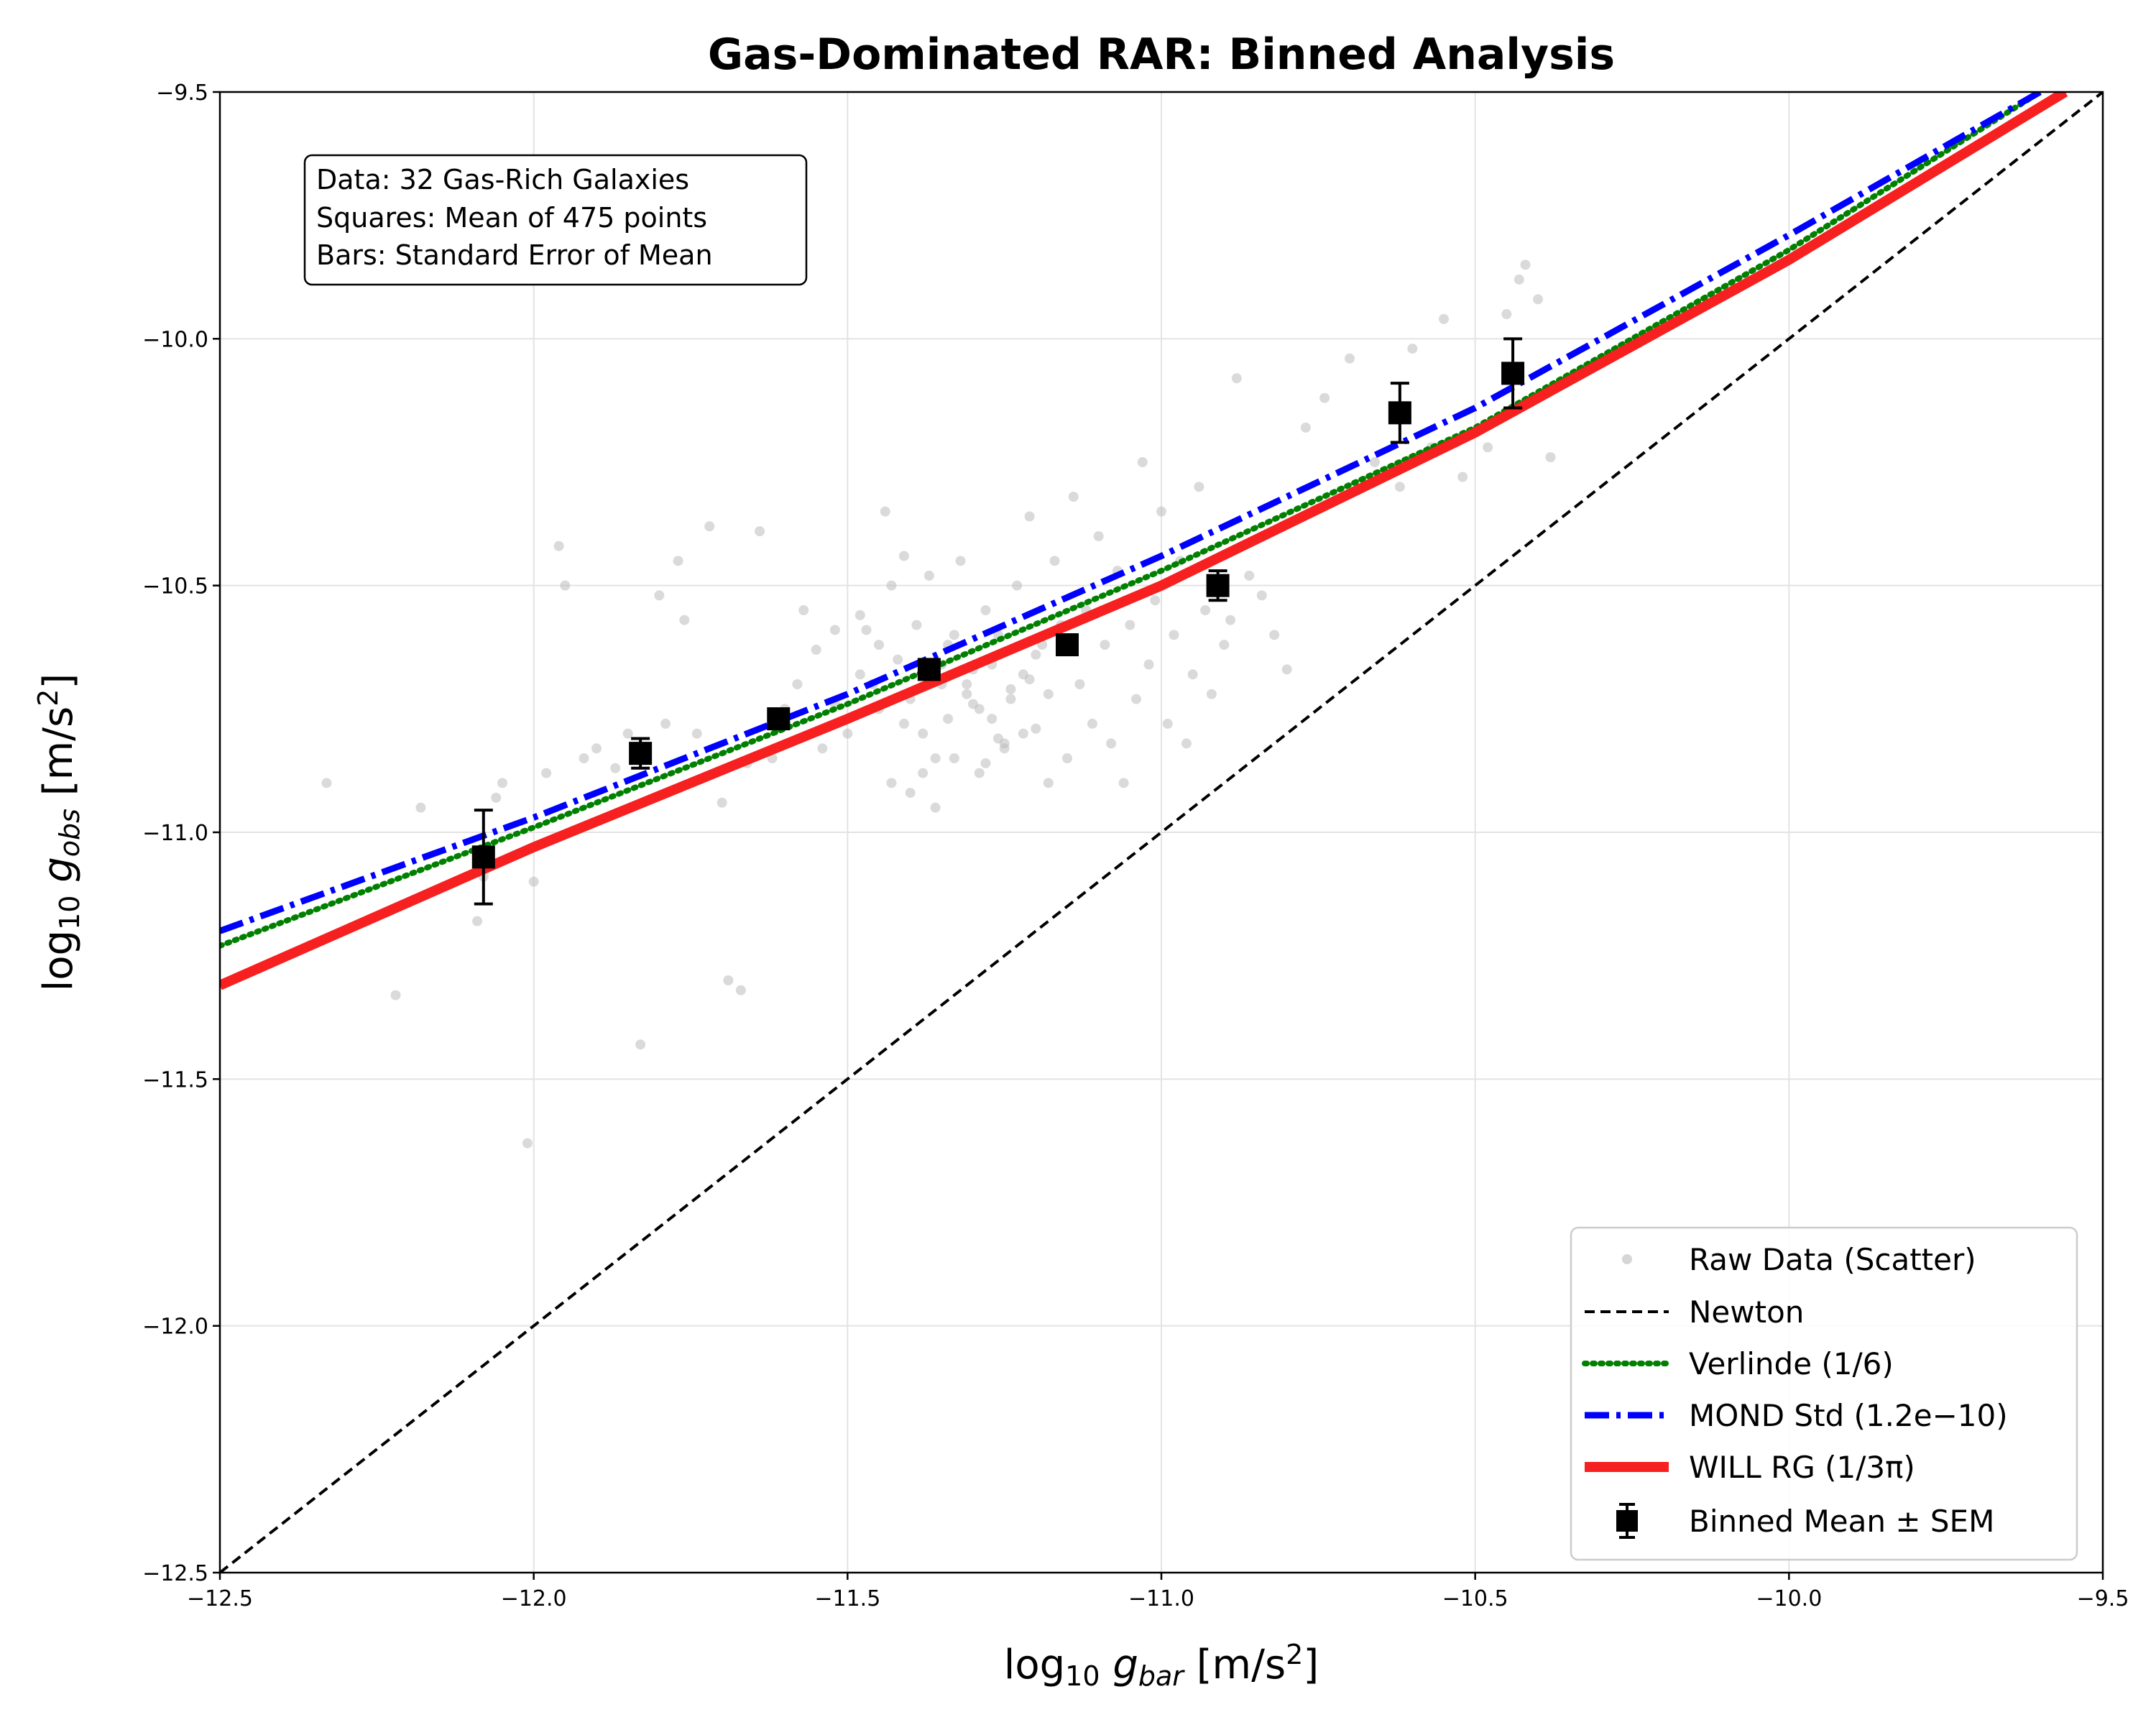 The image size is (2156, 1725). Describe the element at coordinates (2103, 1598) in the screenshot. I see `x-tick-label: −9.5` at that location.